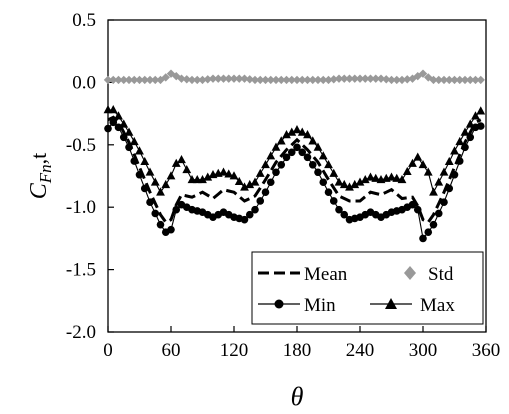 The image size is (509, 414). I want to click on legend-label-std: Std, so click(441, 274).